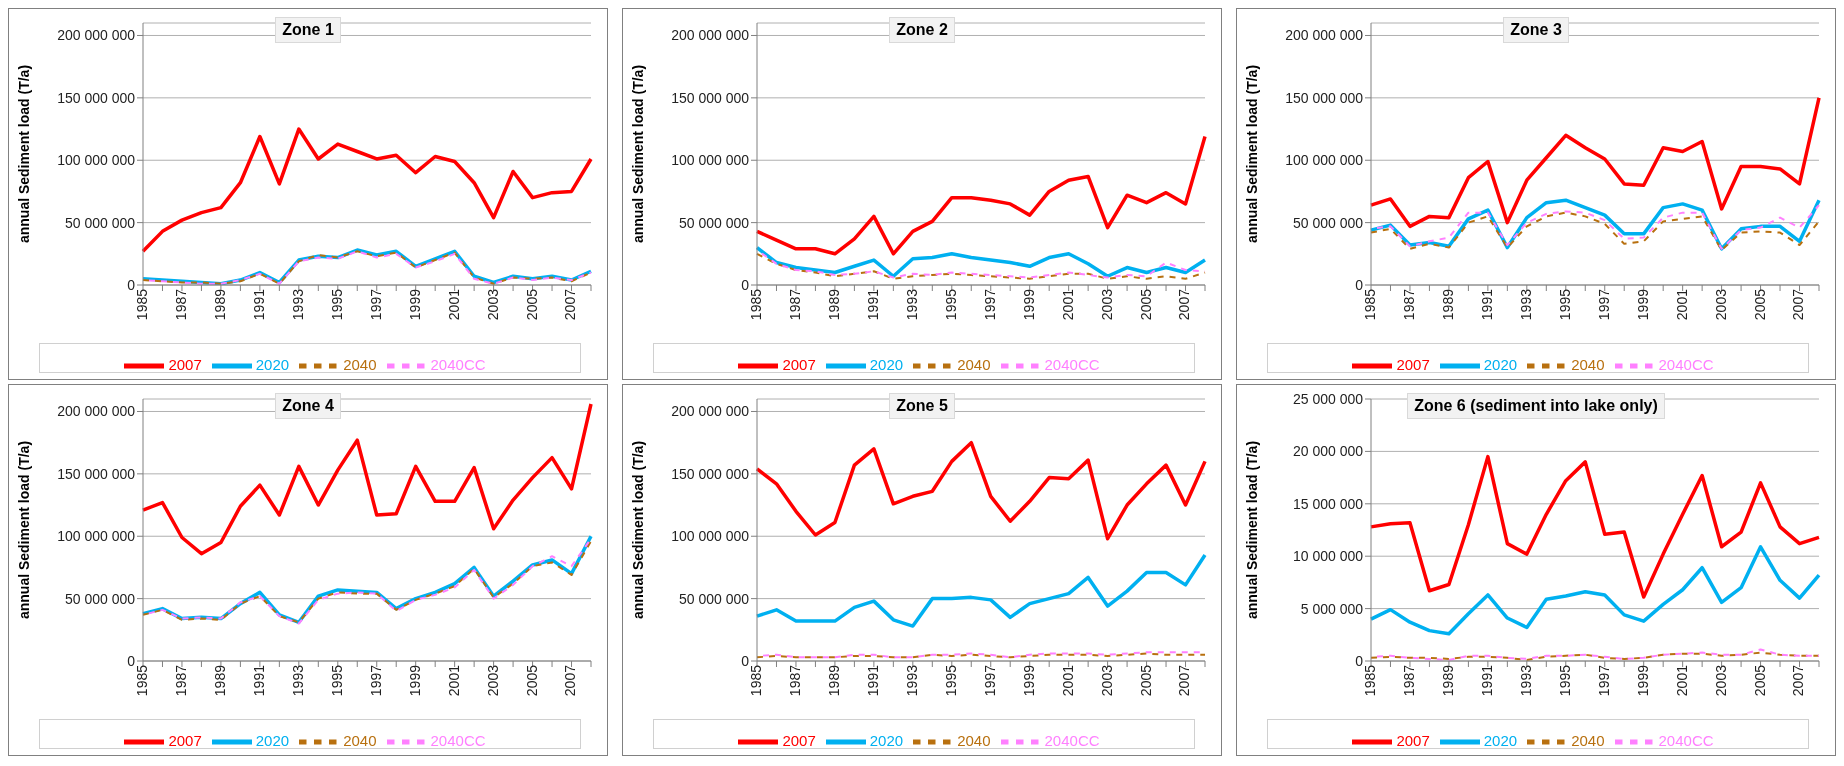 The height and width of the screenshot is (766, 1844). Describe the element at coordinates (922, 406) in the screenshot. I see `chart-title: Zone 5` at that location.